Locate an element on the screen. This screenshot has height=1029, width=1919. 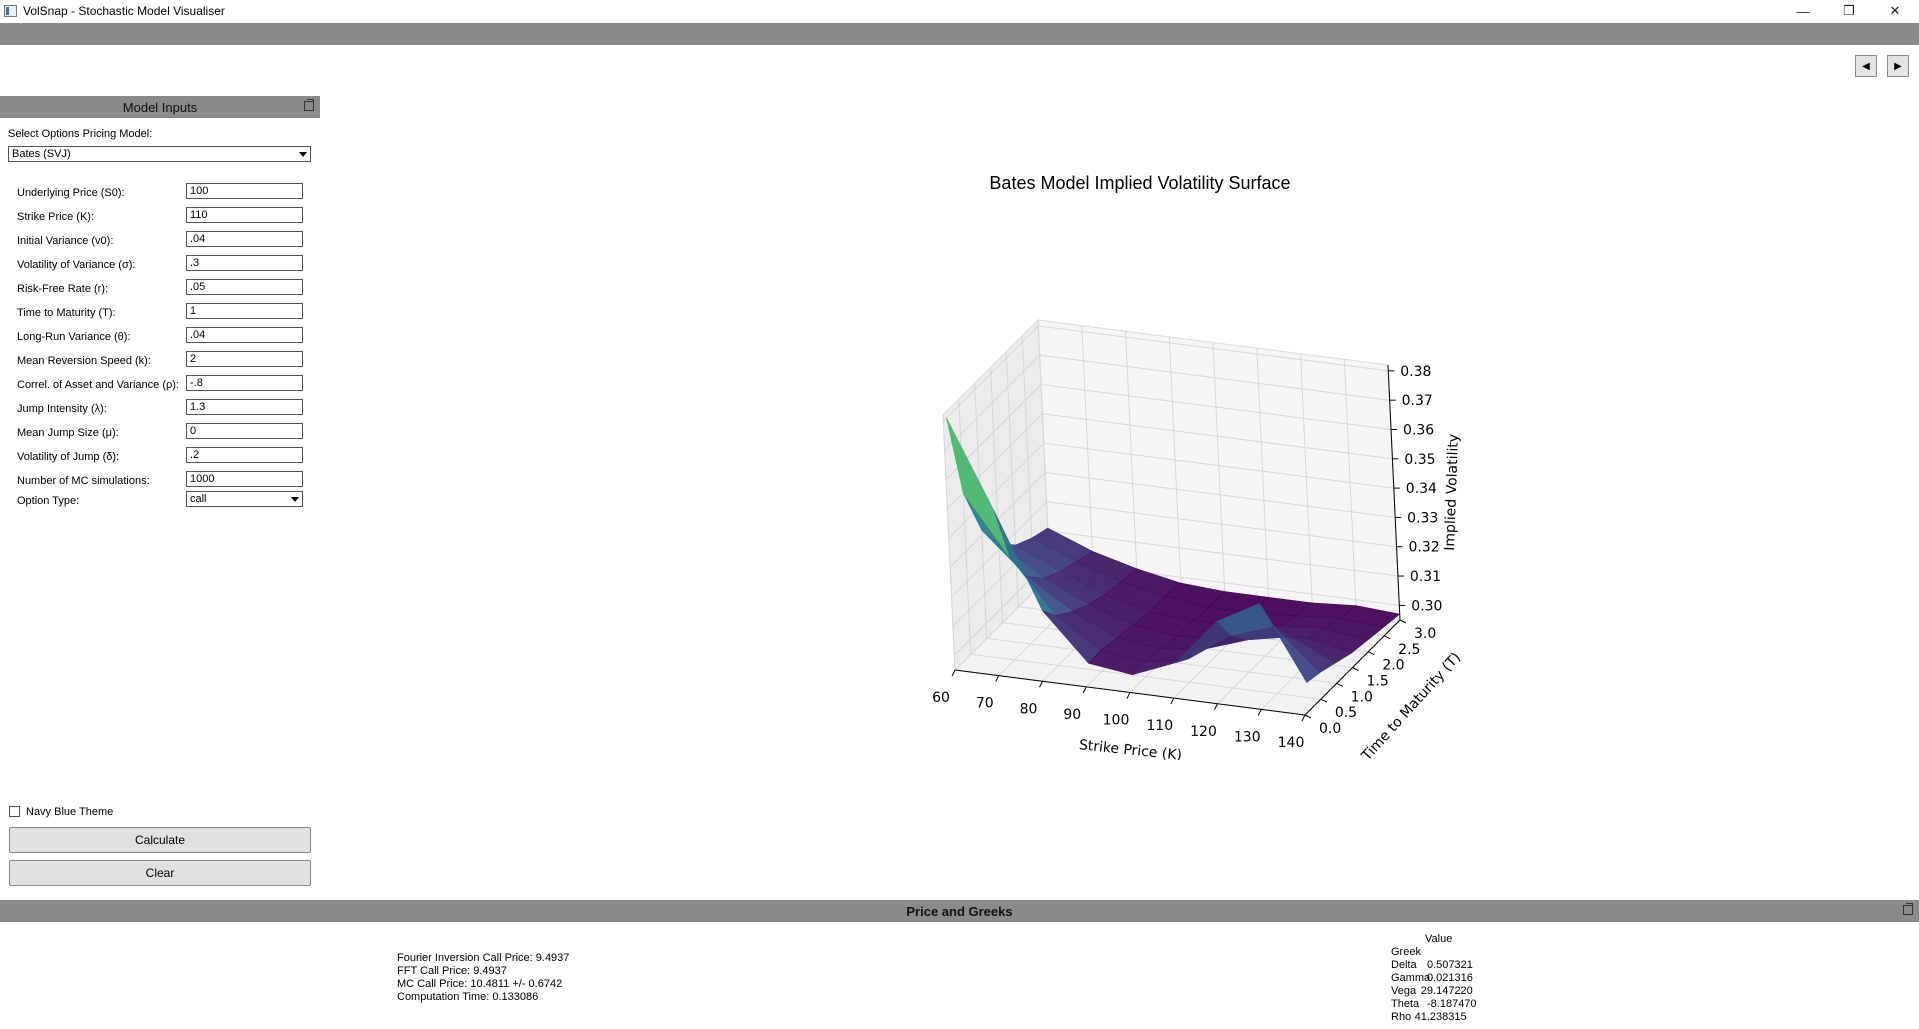
z-tick-label: 0.33 is located at coordinates (1422, 518).